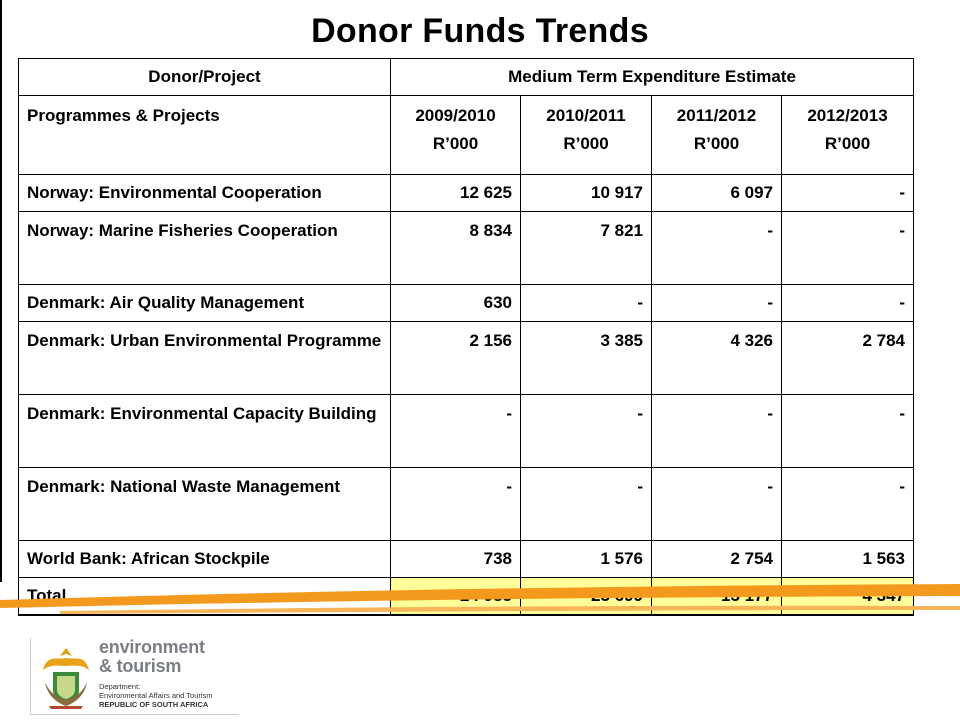 The image size is (960, 720). What do you see at coordinates (204, 193) in the screenshot?
I see `row-name: Norway: Environmental Cooperation` at bounding box center [204, 193].